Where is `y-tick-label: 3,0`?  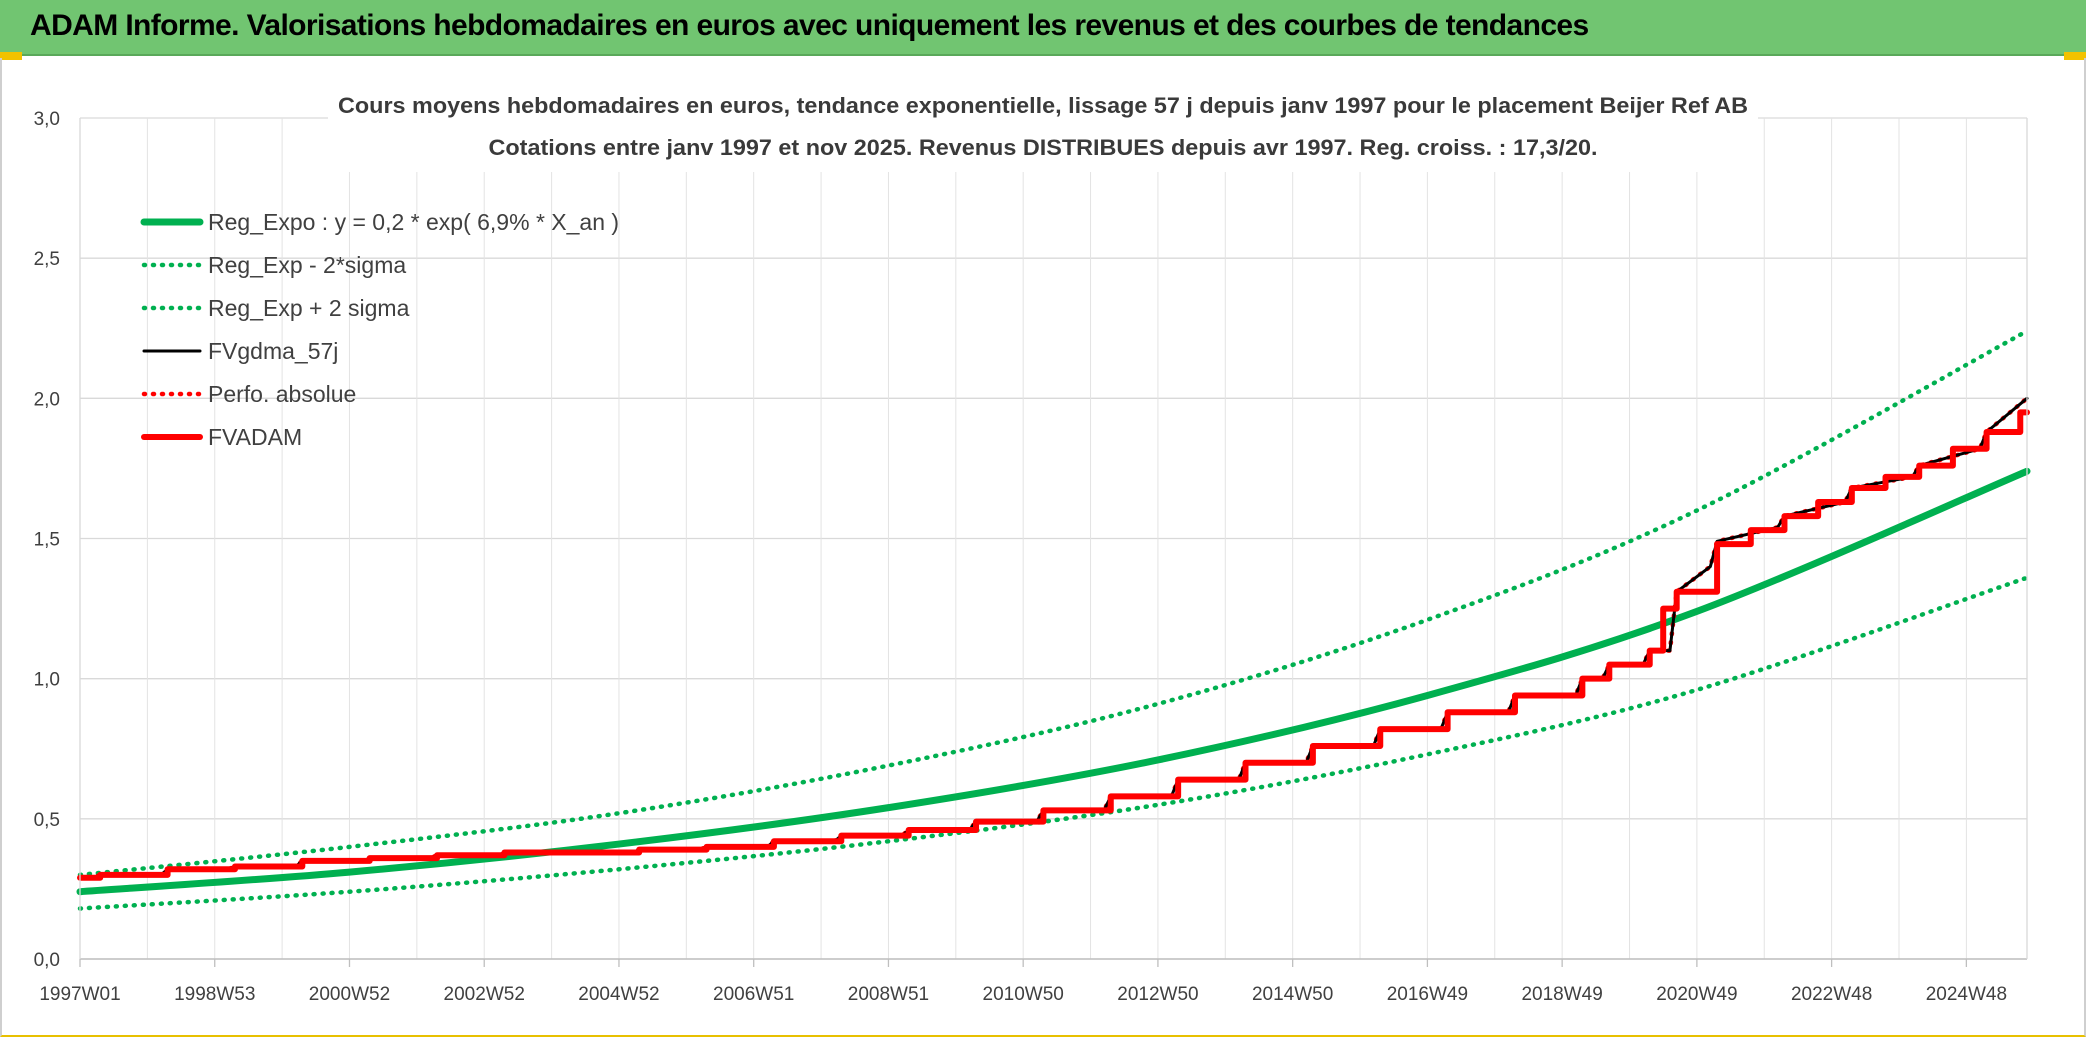
y-tick-label: 3,0 is located at coordinates (47, 119).